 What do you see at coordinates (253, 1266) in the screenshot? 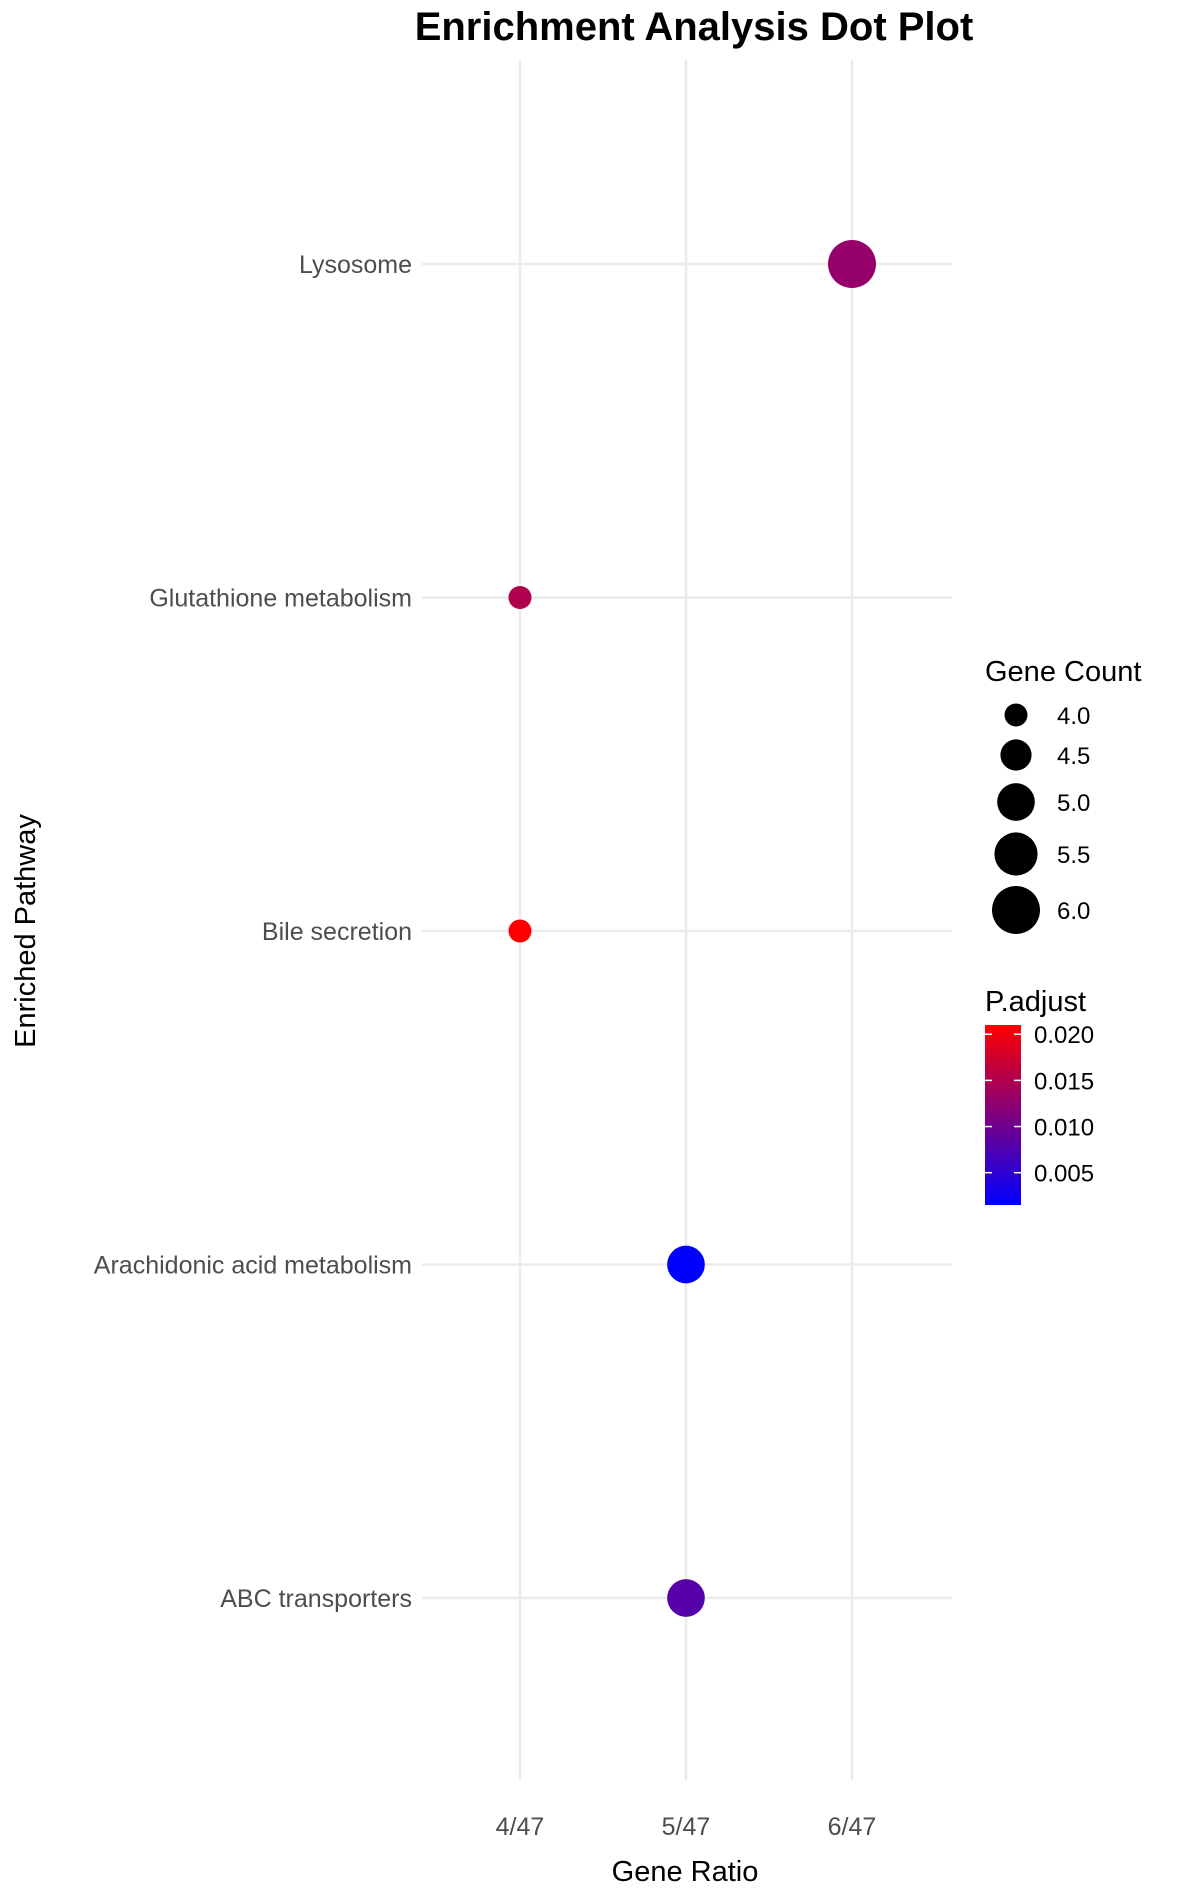
I see `y-tick-label: Arachidonic acid metabolism` at bounding box center [253, 1266].